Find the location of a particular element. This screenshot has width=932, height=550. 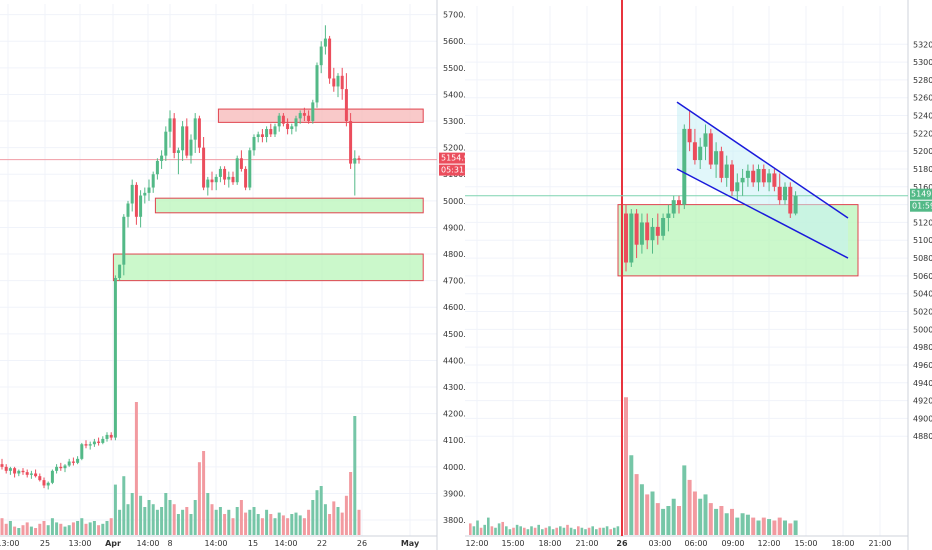

y-tick-label: 4960.0 is located at coordinates (922, 365).